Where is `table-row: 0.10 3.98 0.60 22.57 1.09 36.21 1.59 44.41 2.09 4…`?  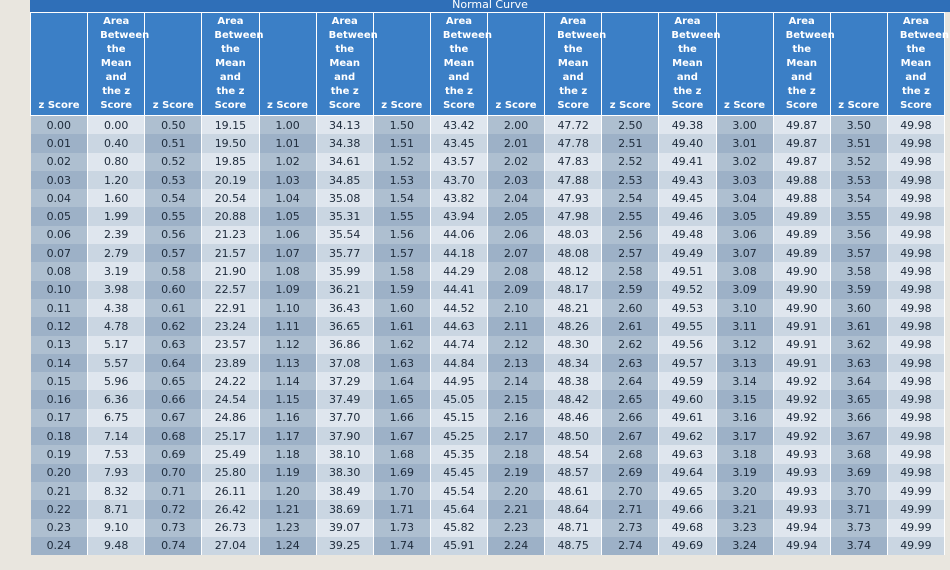
table-row: 0.10 3.98 0.60 22.57 1.09 36.21 1.59 44.41 2.09 4… is located at coordinates (488, 289).